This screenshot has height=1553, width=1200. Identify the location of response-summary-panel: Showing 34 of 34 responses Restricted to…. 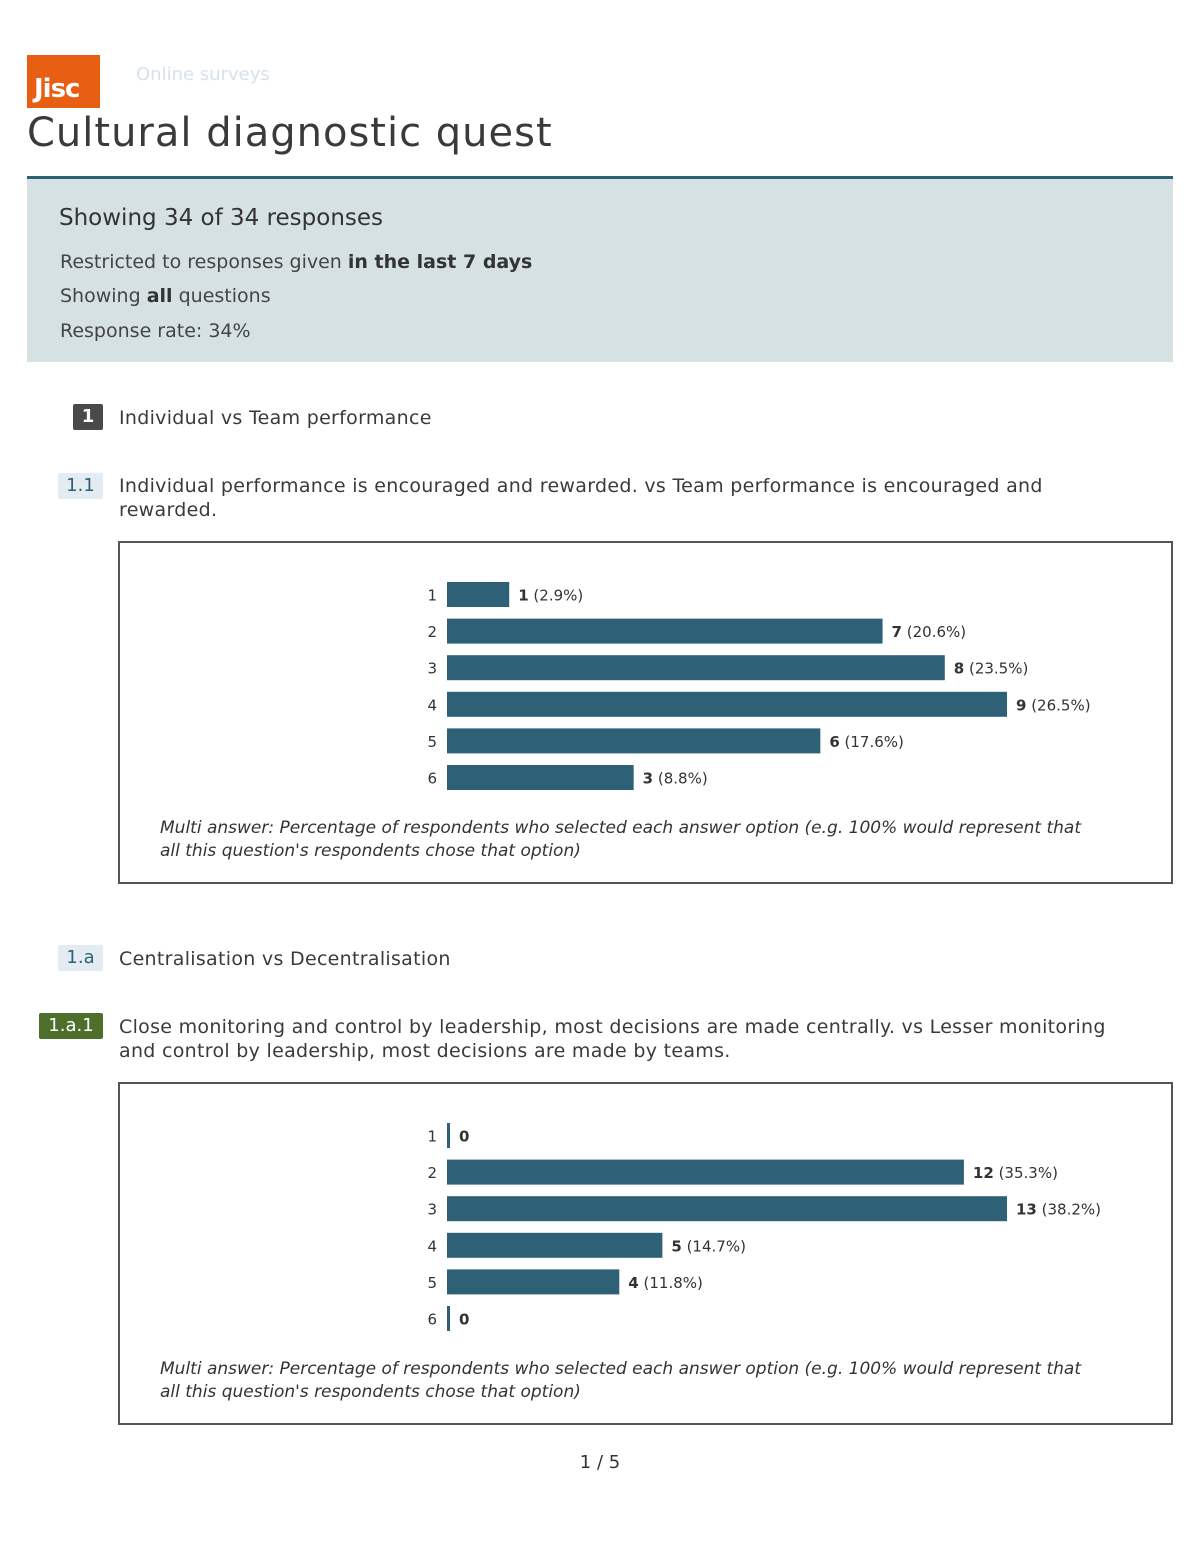
(600, 269).